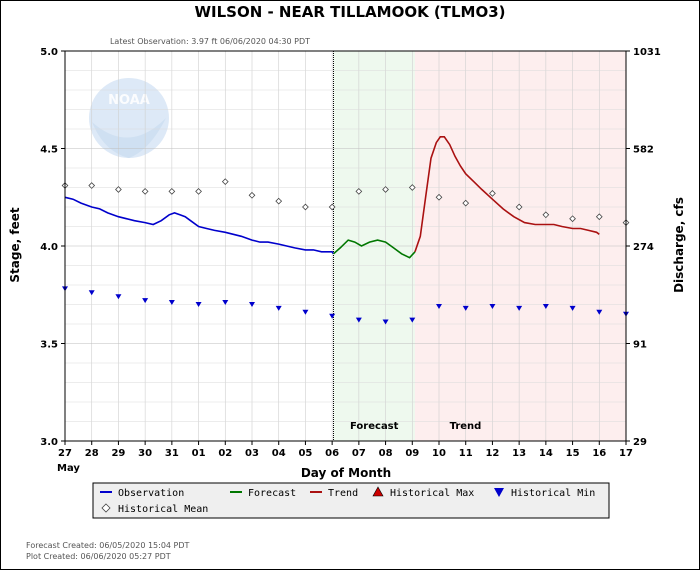  What do you see at coordinates (359, 453) in the screenshot?
I see `x-tick-label: 07` at bounding box center [359, 453].